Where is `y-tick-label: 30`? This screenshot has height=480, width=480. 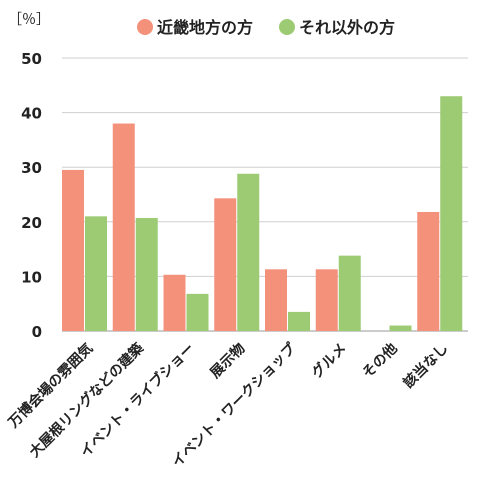 y-tick-label: 30 is located at coordinates (31, 168).